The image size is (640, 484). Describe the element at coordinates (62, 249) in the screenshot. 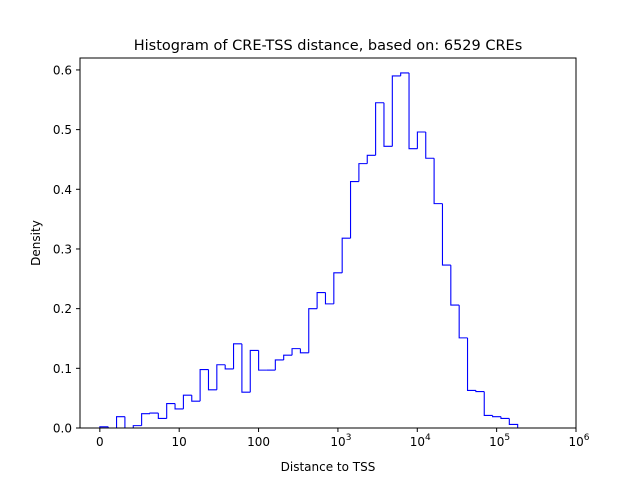

I see `y-tick-label: 0.3` at that location.